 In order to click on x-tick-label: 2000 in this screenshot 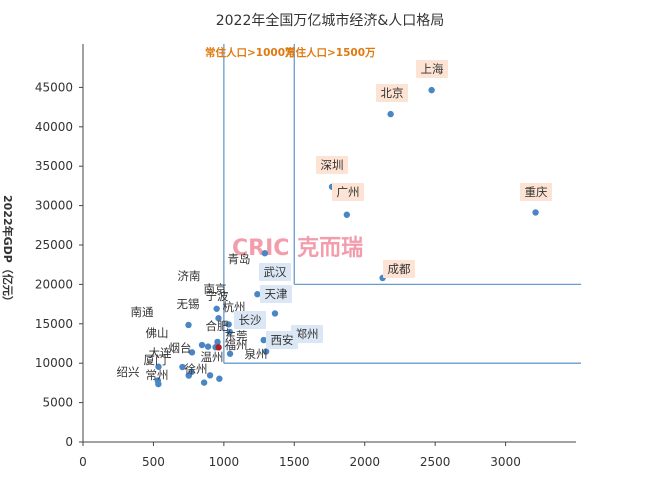, I will do `click(364, 462)`.